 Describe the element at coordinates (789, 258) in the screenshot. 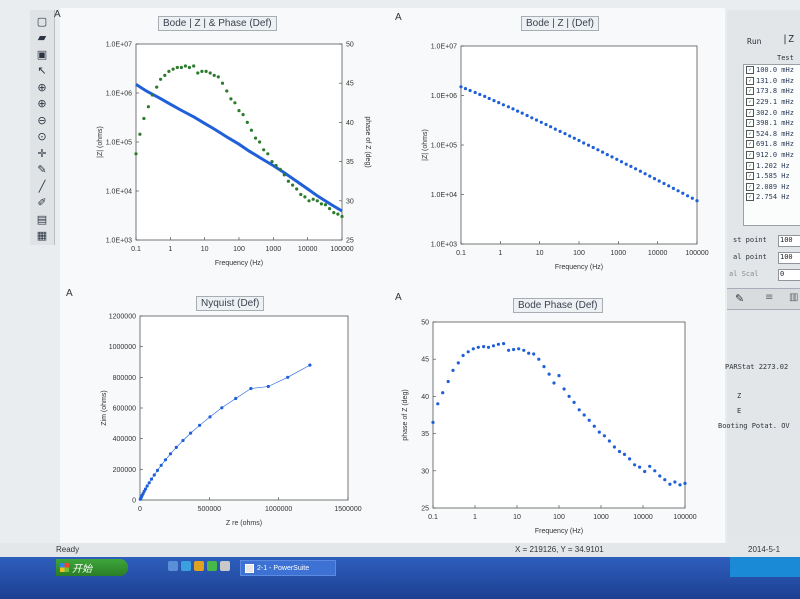

I see `final-point-field: 100` at that location.